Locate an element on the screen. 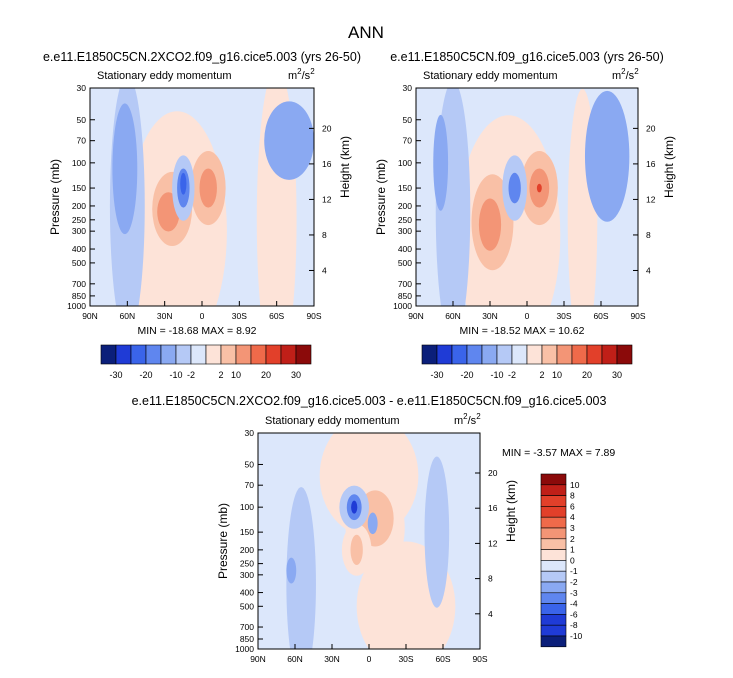 Image resolution: width=733 pixels, height=678 pixels. colorbar-label: 3 is located at coordinates (572, 528).